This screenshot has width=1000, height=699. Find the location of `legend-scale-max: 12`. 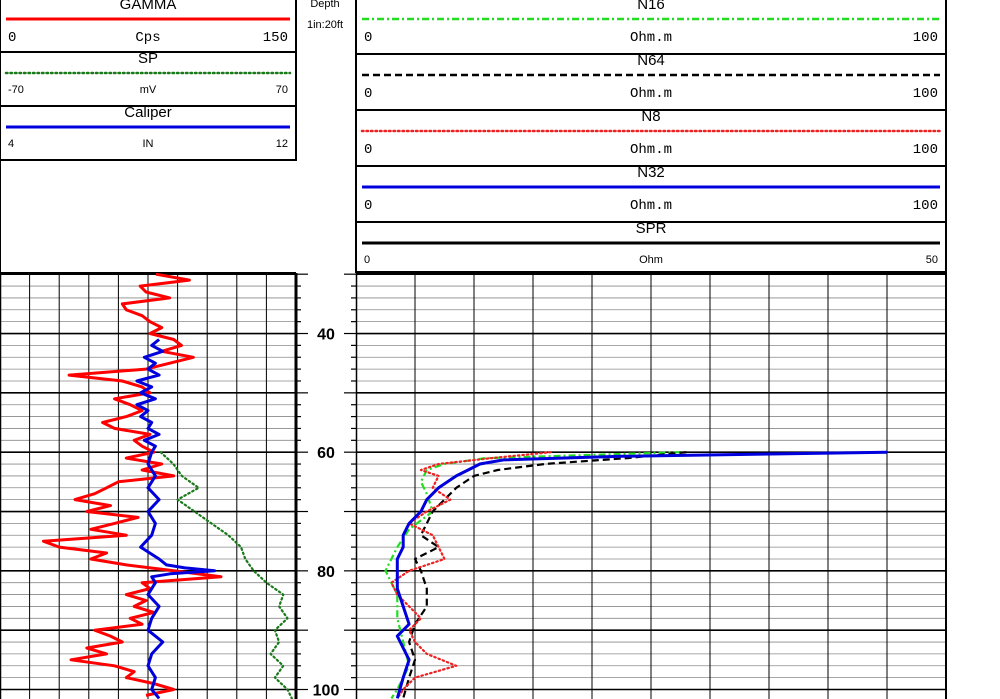

legend-scale-max: 12 is located at coordinates (282, 144).